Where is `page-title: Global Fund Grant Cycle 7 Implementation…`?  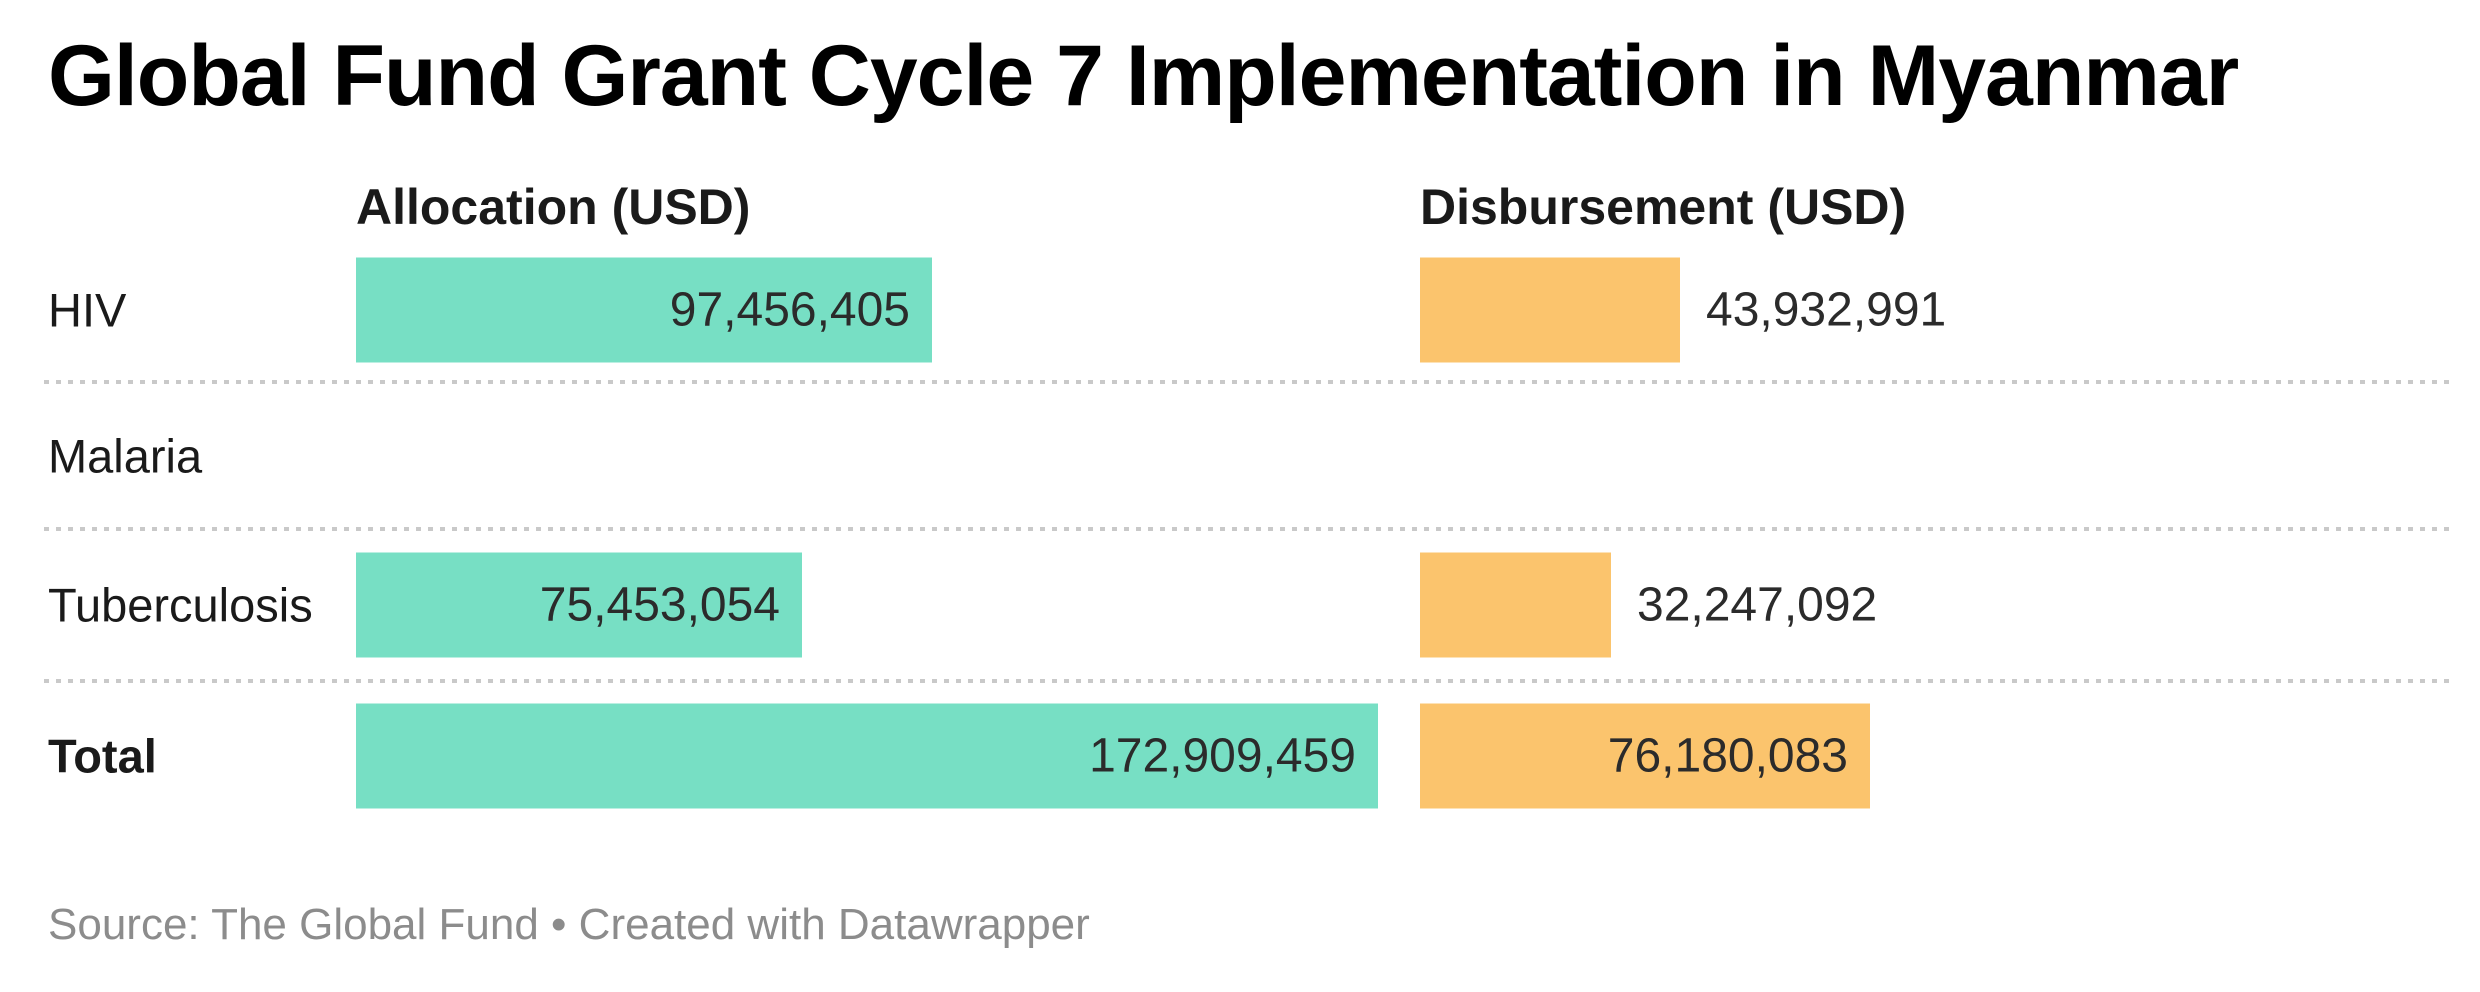 page-title: Global Fund Grant Cycle 7 Implementation… is located at coordinates (1143, 76).